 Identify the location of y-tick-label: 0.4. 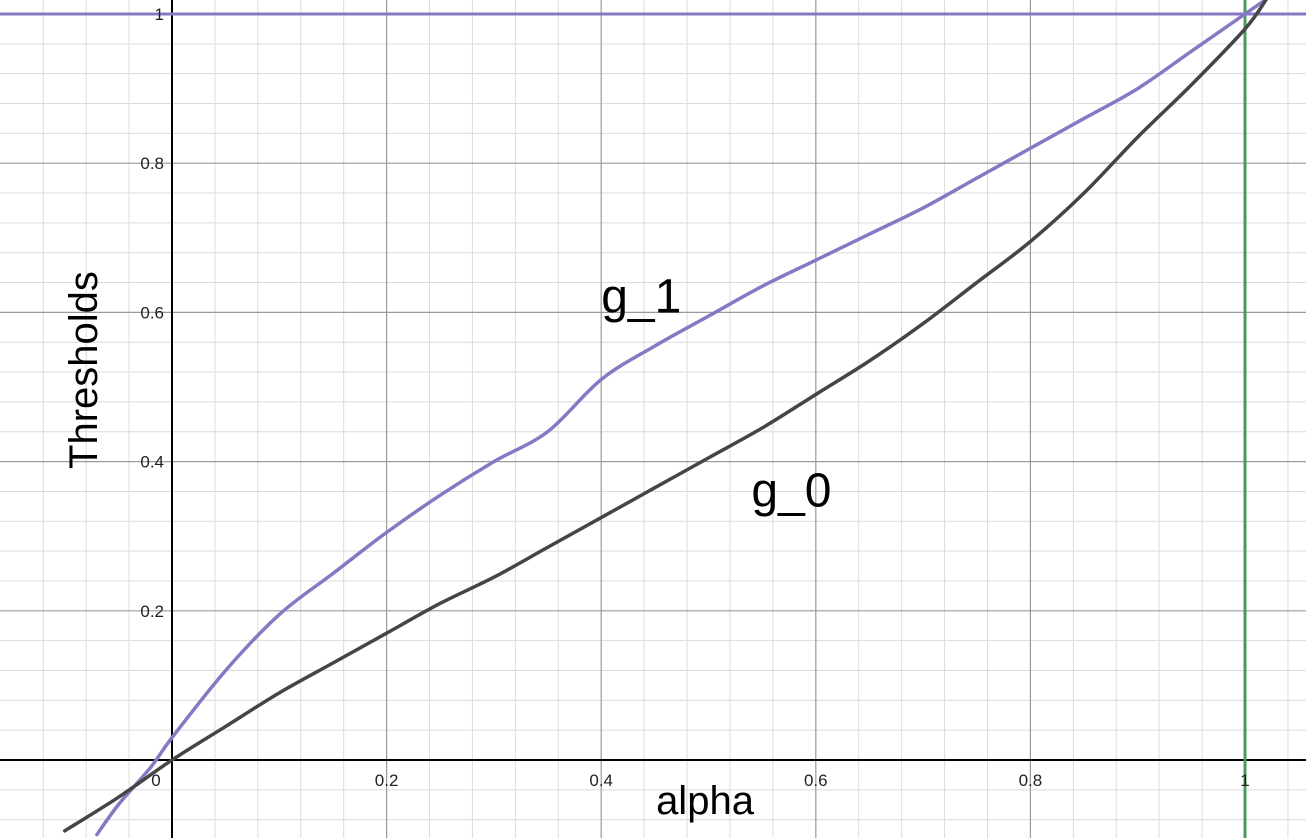
(152, 462).